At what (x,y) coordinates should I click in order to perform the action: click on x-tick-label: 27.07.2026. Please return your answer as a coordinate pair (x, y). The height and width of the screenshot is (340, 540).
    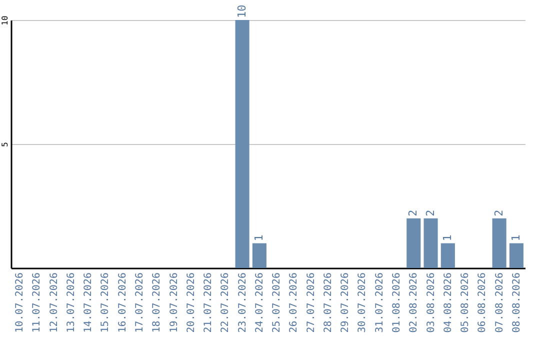
    Looking at the image, I should click on (311, 302).